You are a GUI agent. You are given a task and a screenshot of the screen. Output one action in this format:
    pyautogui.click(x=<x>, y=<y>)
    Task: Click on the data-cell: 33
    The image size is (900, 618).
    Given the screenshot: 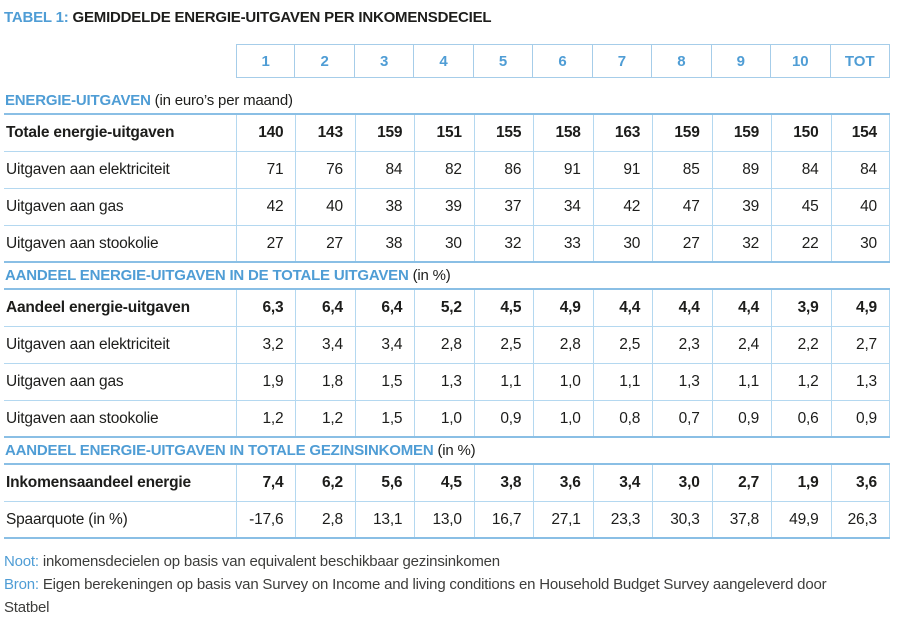 What is the action you would take?
    pyautogui.click(x=562, y=243)
    